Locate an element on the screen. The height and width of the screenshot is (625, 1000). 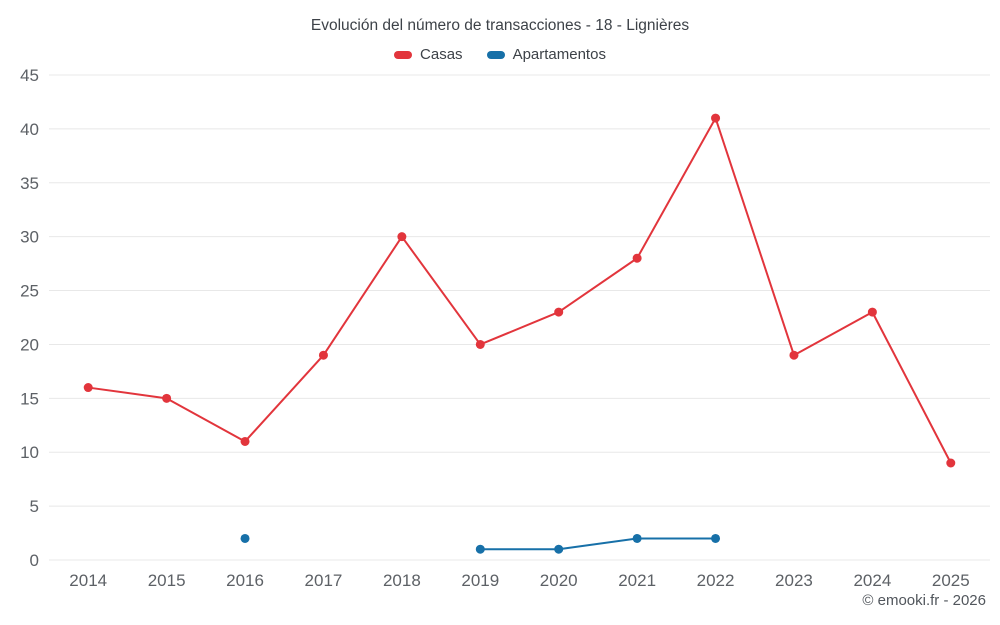
casas-point-2023 is located at coordinates (794, 355).